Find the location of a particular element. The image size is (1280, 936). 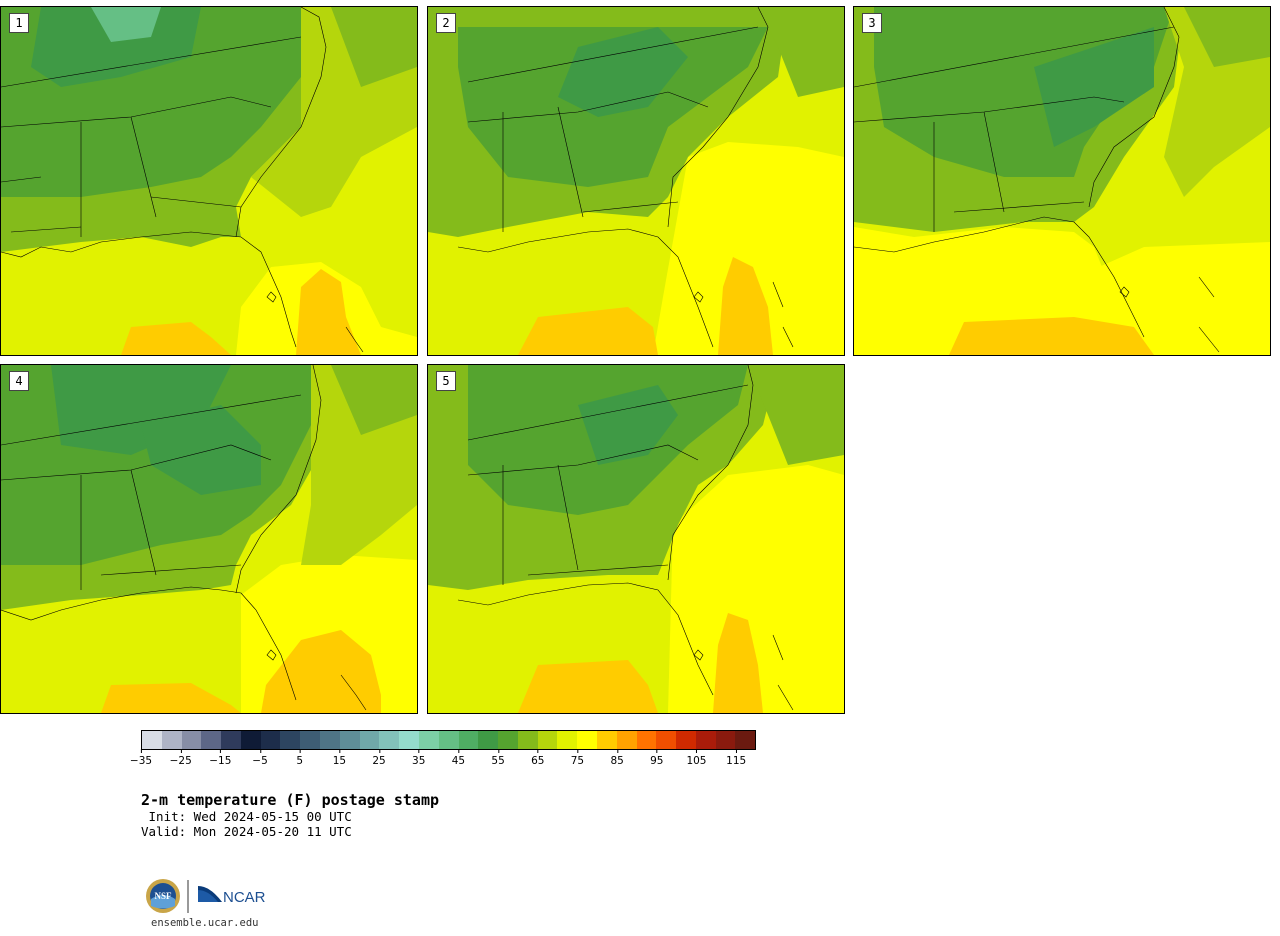

init-time: Init: Wed 2024-05-15 00 UTC is located at coordinates (246, 816).